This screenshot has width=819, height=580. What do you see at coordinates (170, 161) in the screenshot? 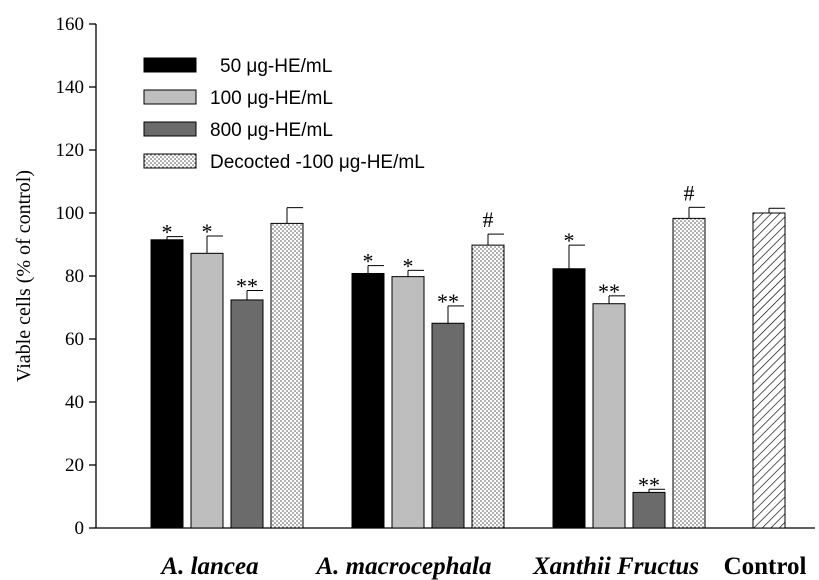
I see `legend-swatch-sdec` at bounding box center [170, 161].